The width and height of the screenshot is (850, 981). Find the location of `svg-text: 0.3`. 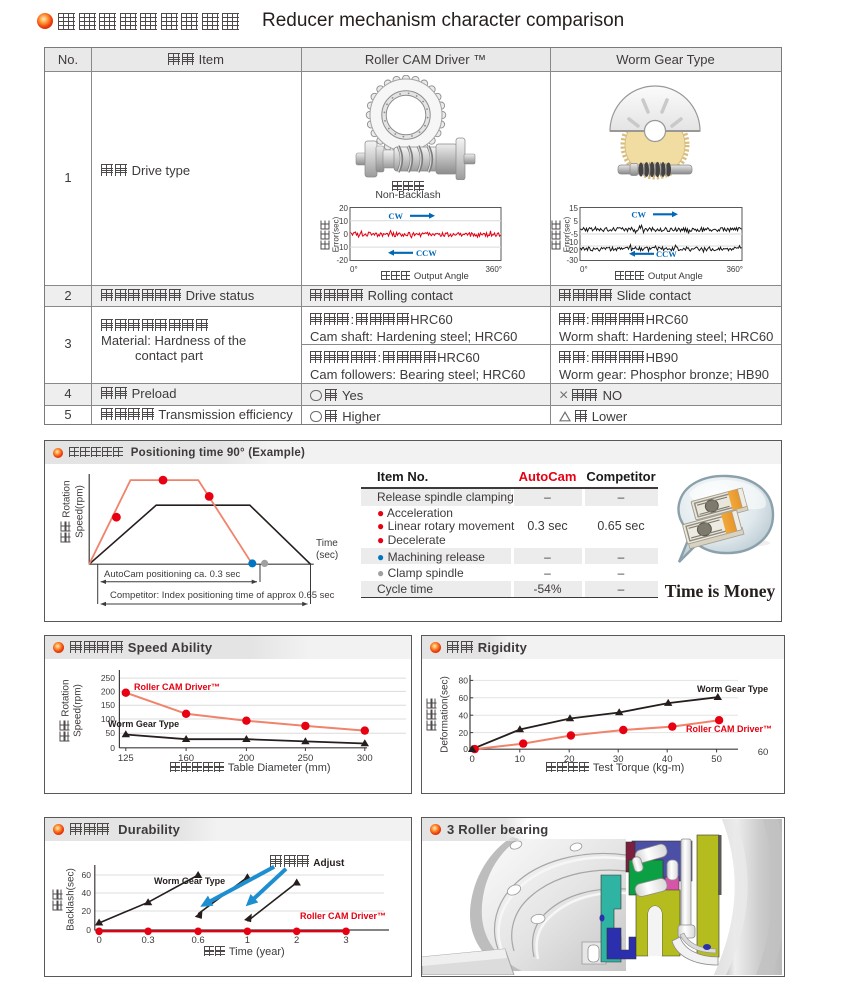

svg-text: 0.3 is located at coordinates (147, 940).